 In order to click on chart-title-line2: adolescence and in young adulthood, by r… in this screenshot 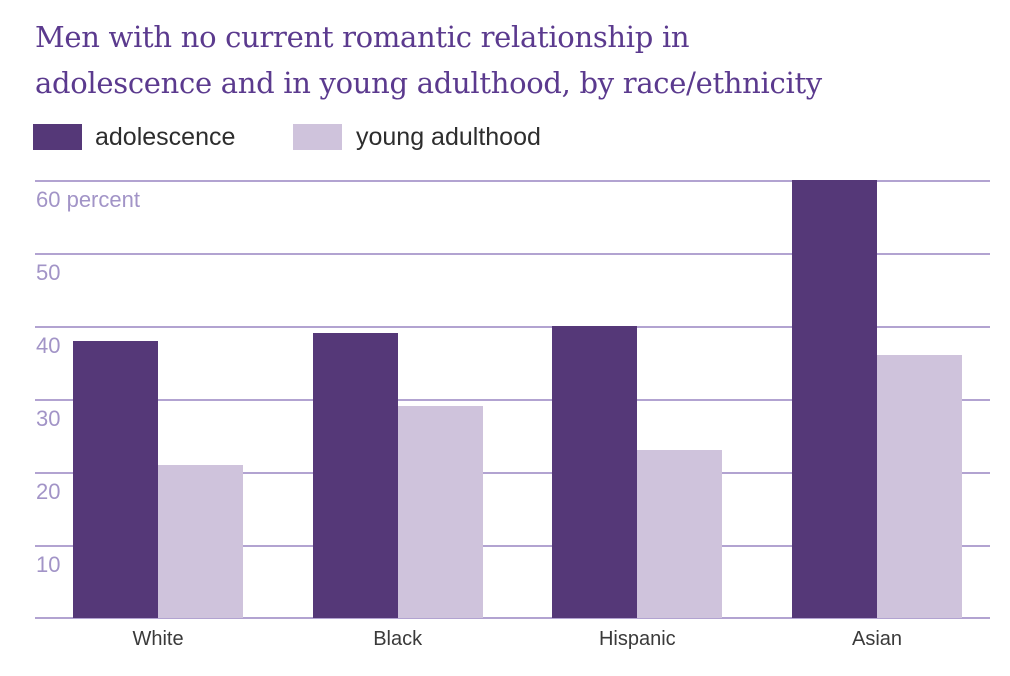, I will do `click(428, 83)`.